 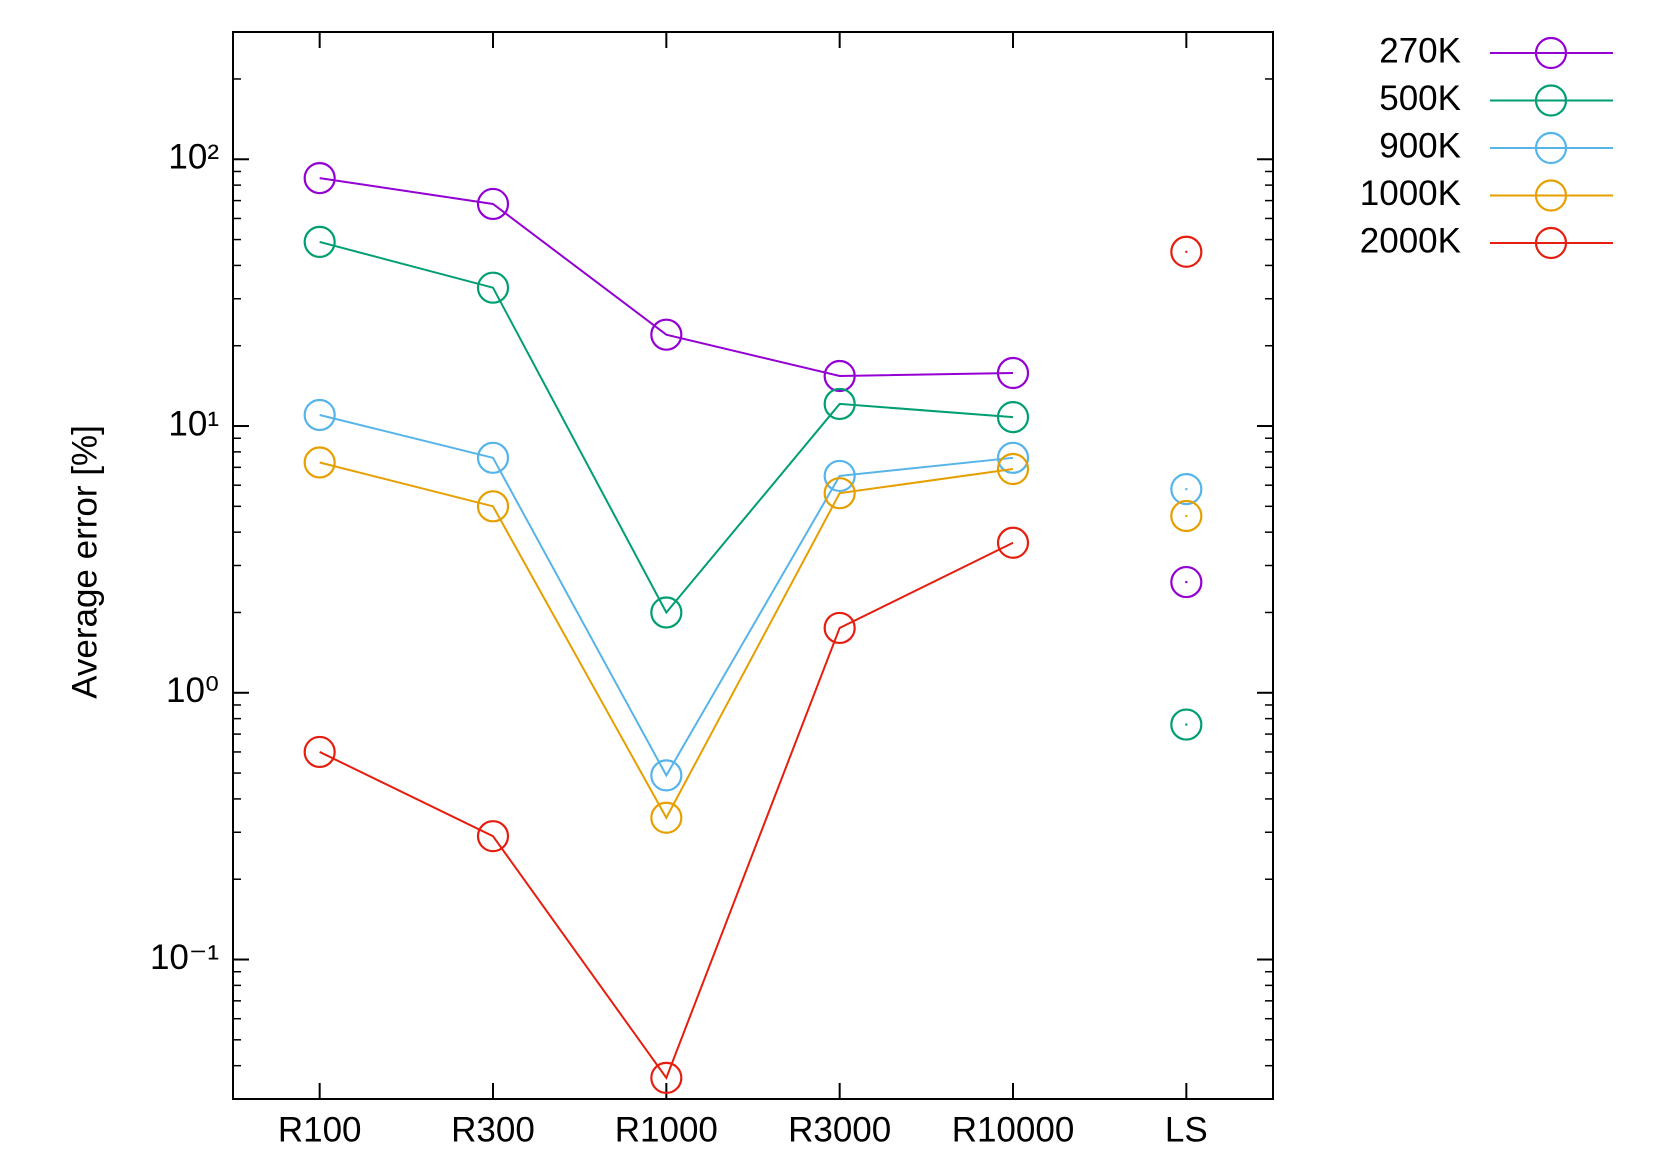 What do you see at coordinates (493, 1129) in the screenshot?
I see `x-tick-label: R300` at bounding box center [493, 1129].